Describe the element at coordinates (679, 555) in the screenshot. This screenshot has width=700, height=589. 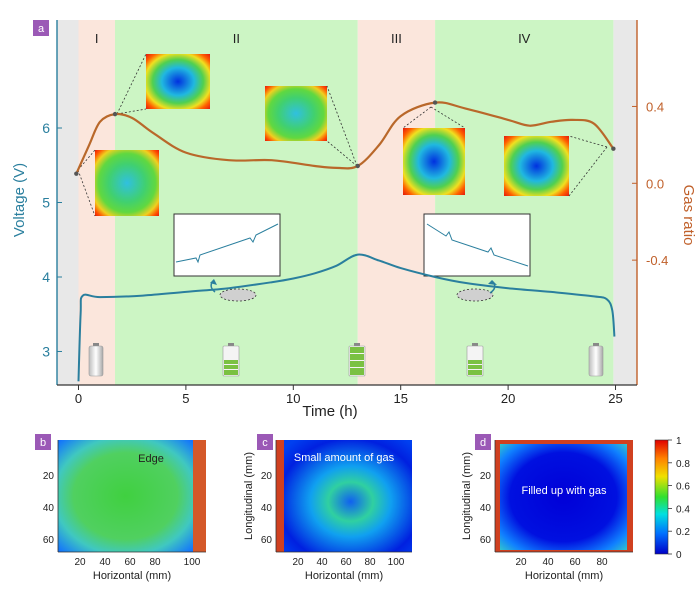
I see `colorbar-tick-label: 0` at that location.